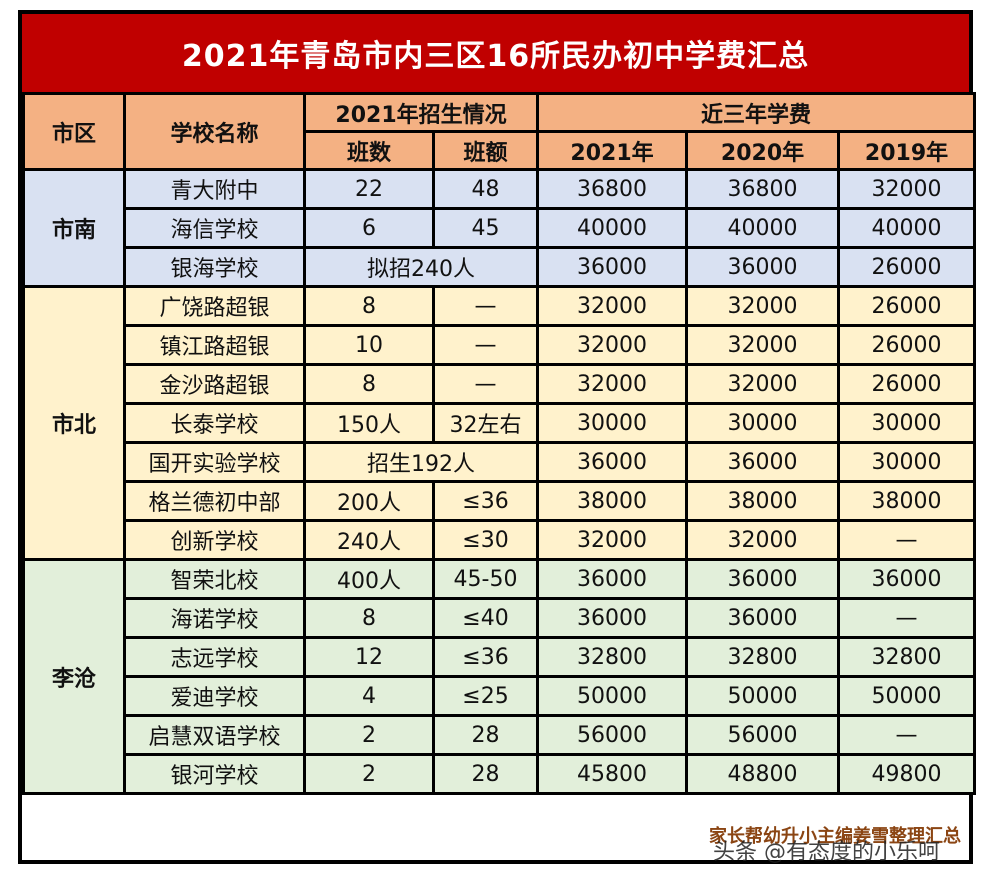 This screenshot has height=884, width=996. Describe the element at coordinates (214, 423) in the screenshot. I see `school-name-cell: 长泰学校` at that location.